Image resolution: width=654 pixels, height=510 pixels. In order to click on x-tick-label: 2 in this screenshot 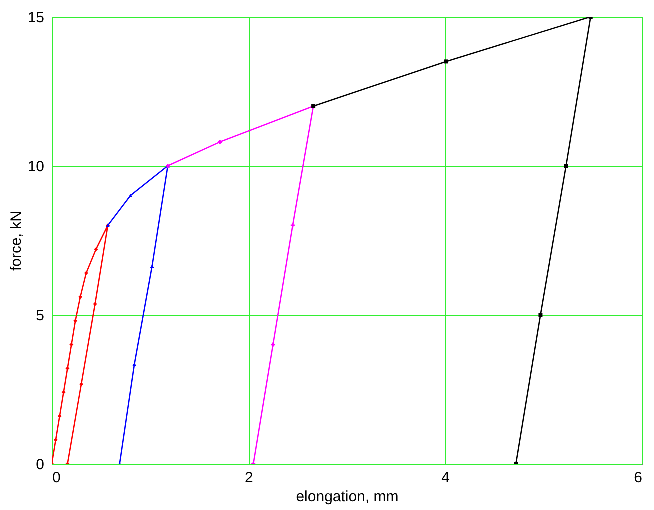, I will do `click(249, 478)`.